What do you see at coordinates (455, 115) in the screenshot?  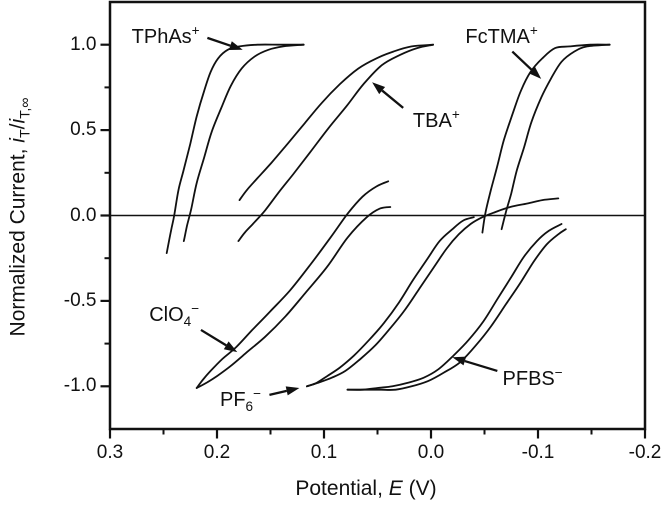 I see `annotation-tba-superscript: +` at bounding box center [455, 115].